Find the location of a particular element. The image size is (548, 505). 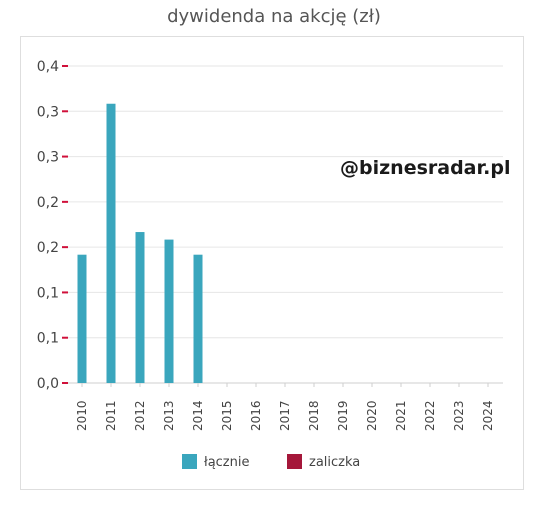

x-tick-label: 2012 is located at coordinates (140, 415).